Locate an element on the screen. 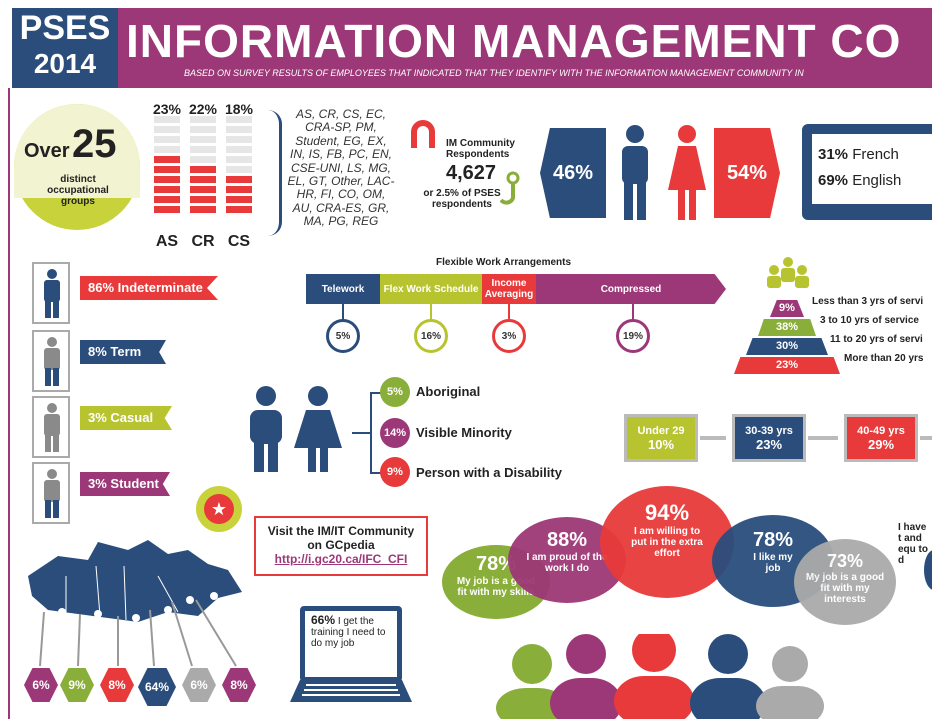 Image resolution: width=932 pixels, height=719 pixels. diversity-aboriginal-label: Aboriginal is located at coordinates (448, 391).